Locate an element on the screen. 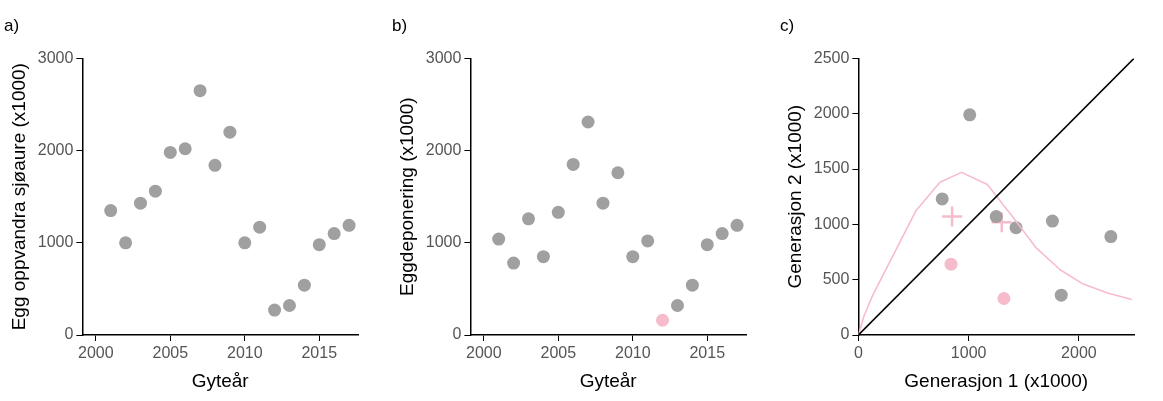 This screenshot has width=1163, height=401. x-axis-title: Generasjon 1 (x1000) is located at coordinates (996, 380).